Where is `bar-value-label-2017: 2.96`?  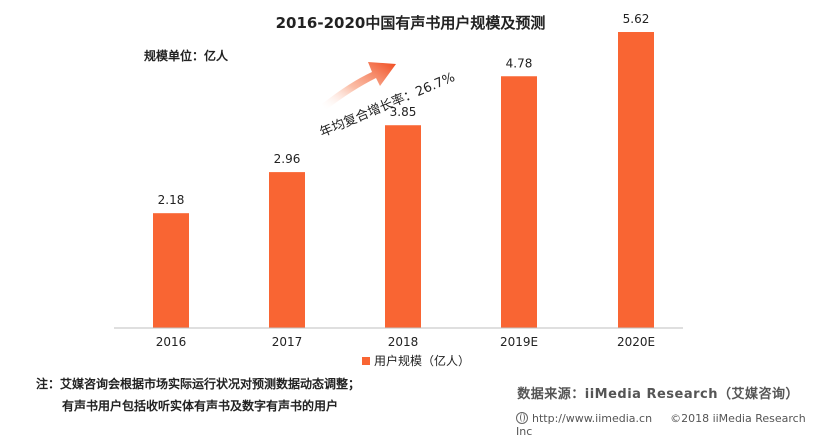 bar-value-label-2017: 2.96 is located at coordinates (287, 159).